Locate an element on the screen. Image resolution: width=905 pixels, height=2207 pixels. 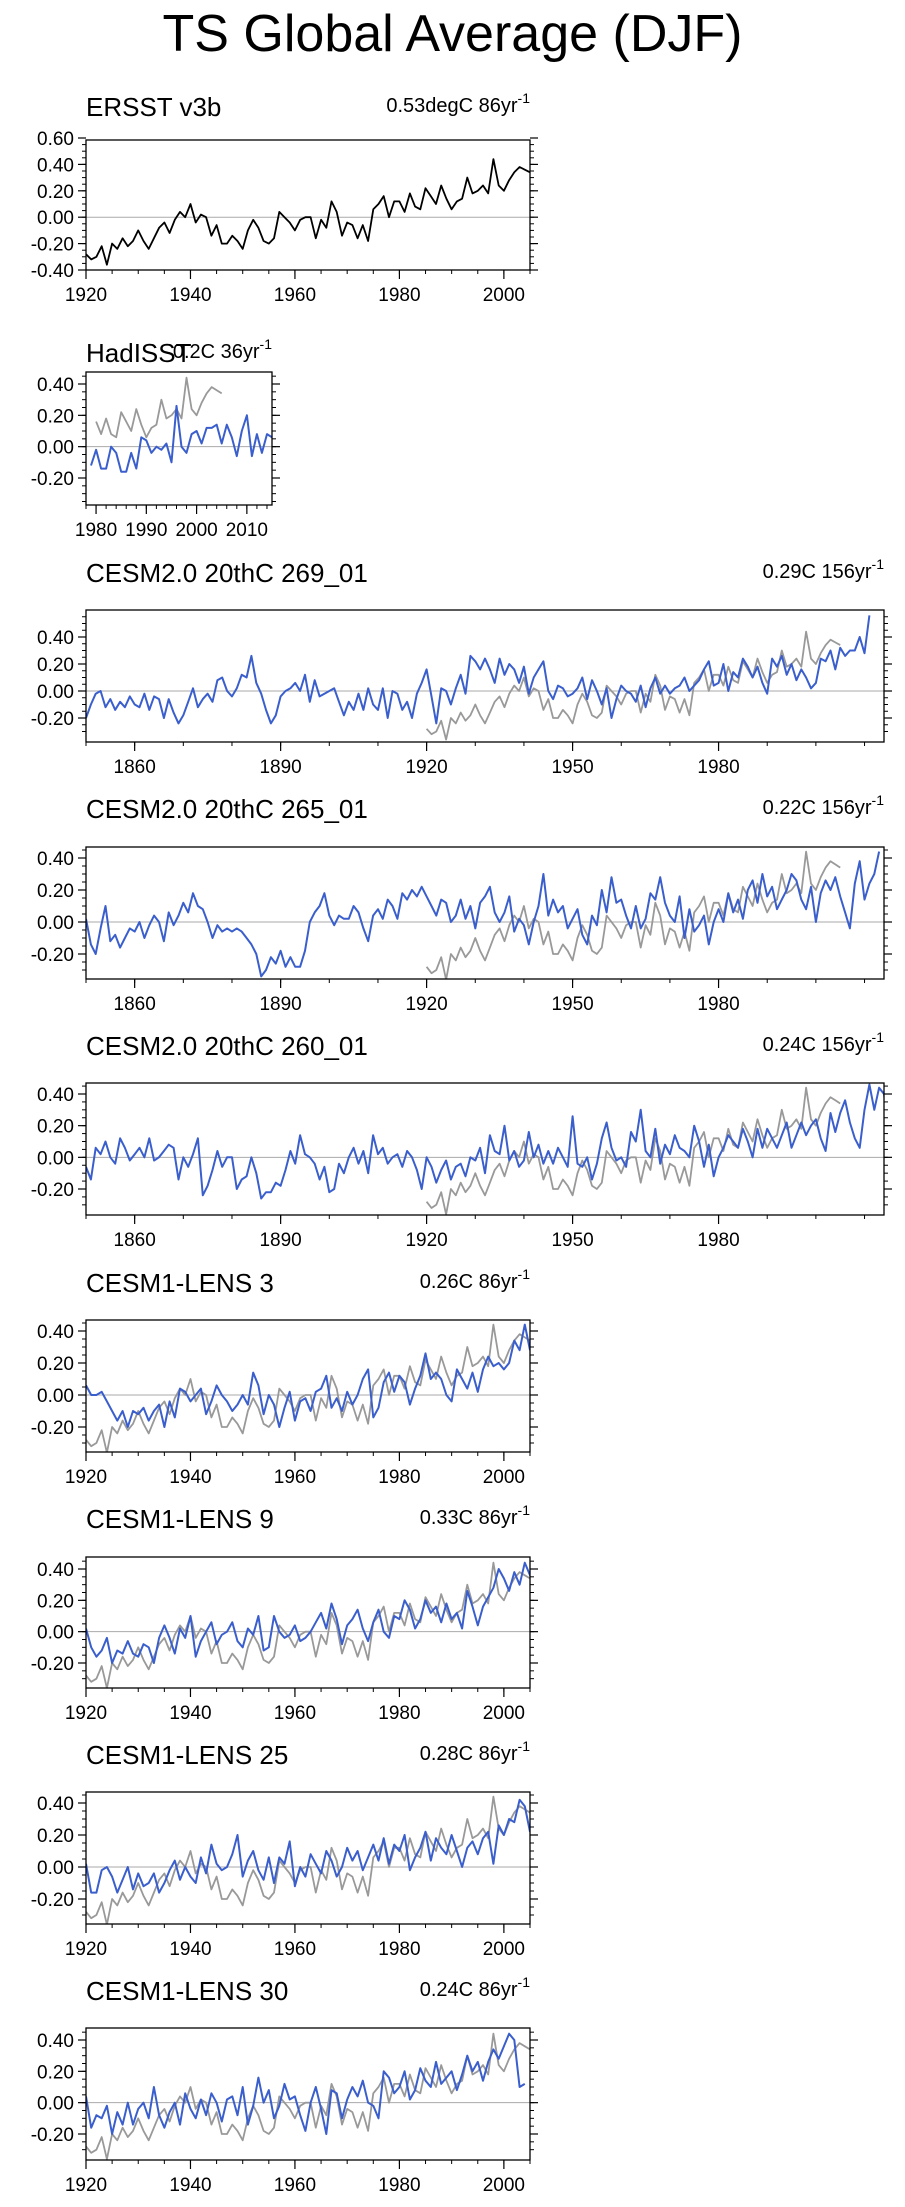
trend-label: 0.53degC 86yr-1 is located at coordinates (458, 103).